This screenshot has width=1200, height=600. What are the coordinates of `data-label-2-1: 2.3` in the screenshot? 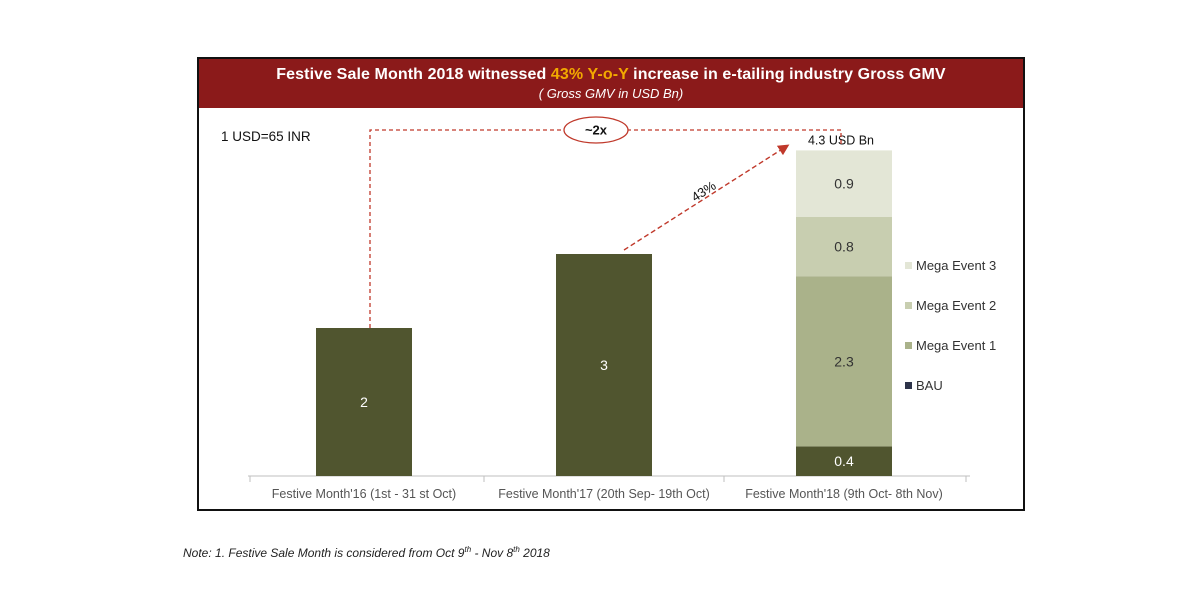 It's located at (844, 361).